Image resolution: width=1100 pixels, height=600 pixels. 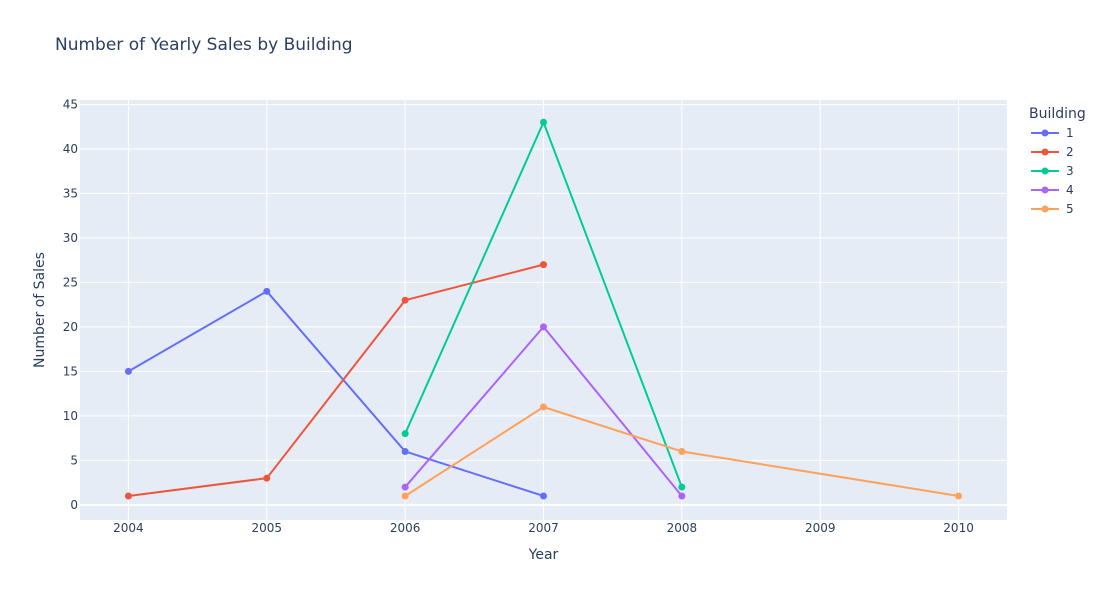 I want to click on legend-items: 1 2 3 4 5, so click(x=1052, y=171).